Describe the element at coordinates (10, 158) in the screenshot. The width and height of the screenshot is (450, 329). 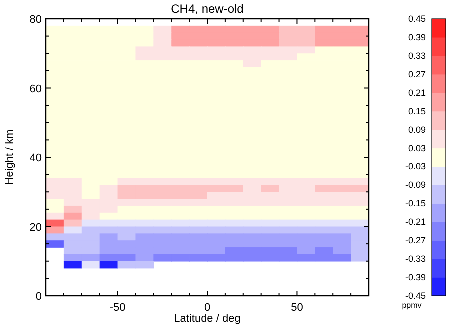
I see `y-axis-title: Height / km` at that location.